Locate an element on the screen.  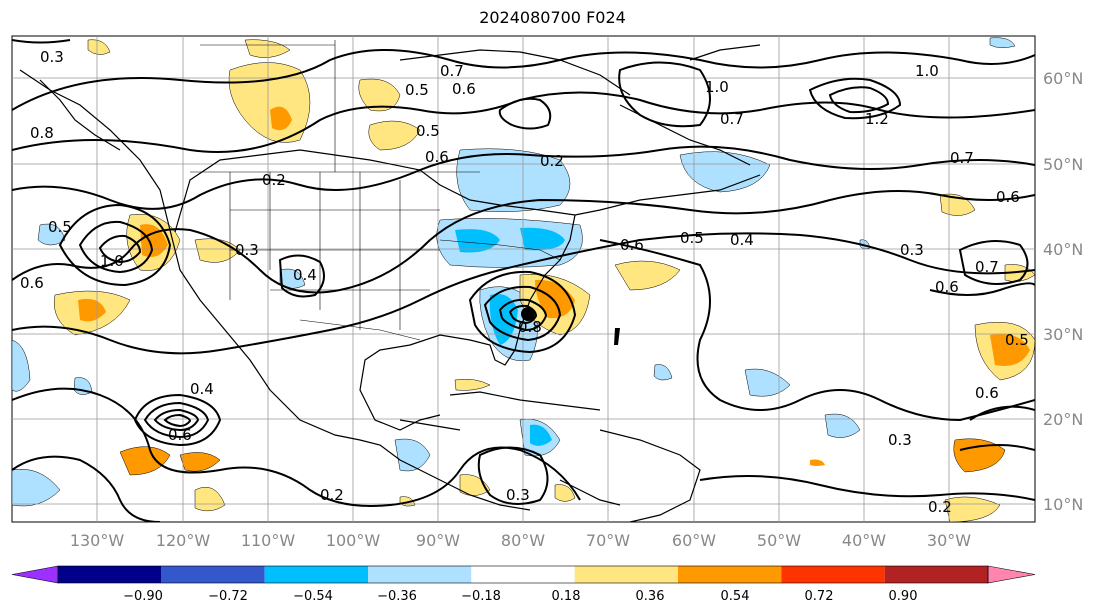
chart-title: 2024080700 F024 is located at coordinates (552, 17).